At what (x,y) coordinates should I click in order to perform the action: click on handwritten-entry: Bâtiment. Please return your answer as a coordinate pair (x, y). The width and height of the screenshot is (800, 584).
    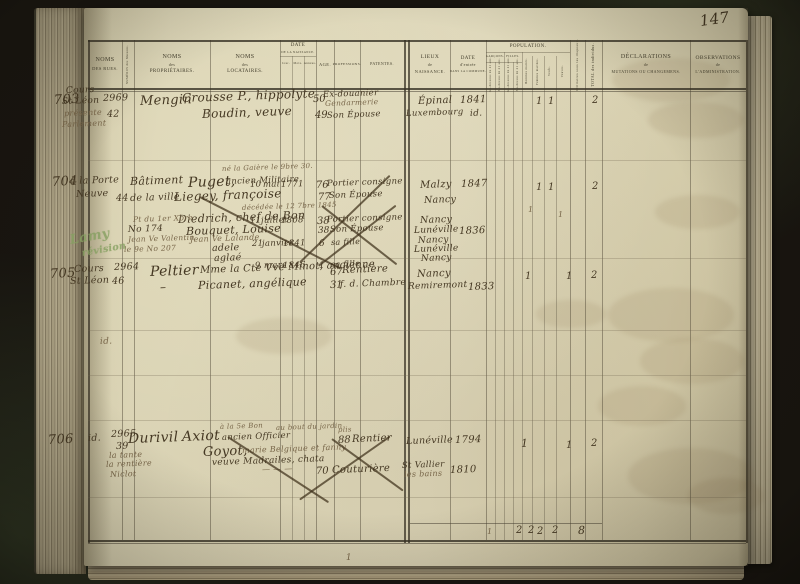
    Looking at the image, I should click on (156, 180).